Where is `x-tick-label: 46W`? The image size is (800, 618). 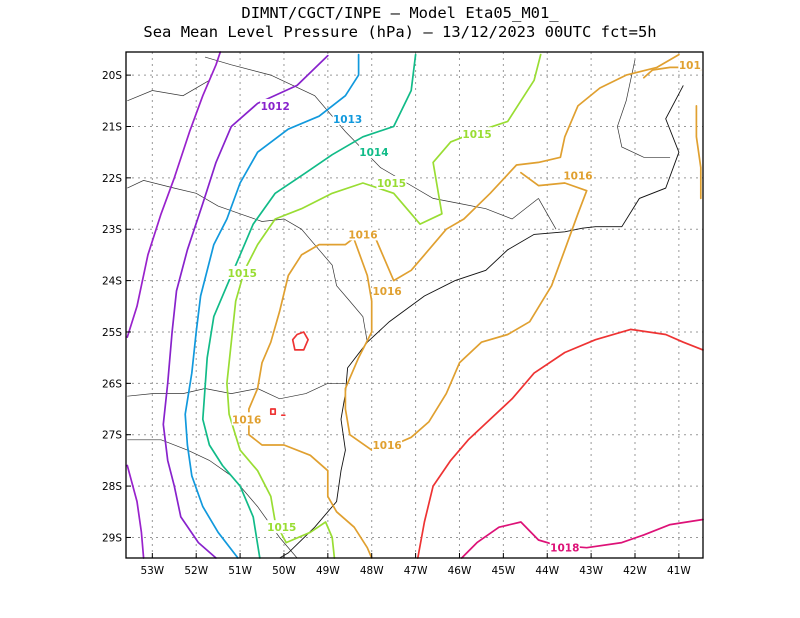 x-tick-label: 46W is located at coordinates (460, 571).